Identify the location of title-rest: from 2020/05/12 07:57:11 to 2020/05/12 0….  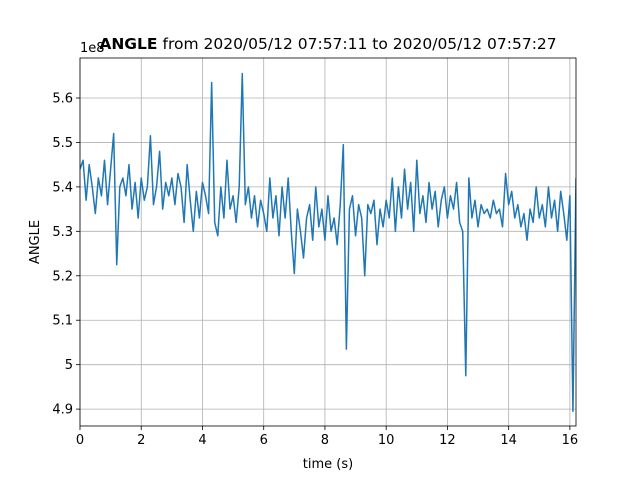
(359, 44).